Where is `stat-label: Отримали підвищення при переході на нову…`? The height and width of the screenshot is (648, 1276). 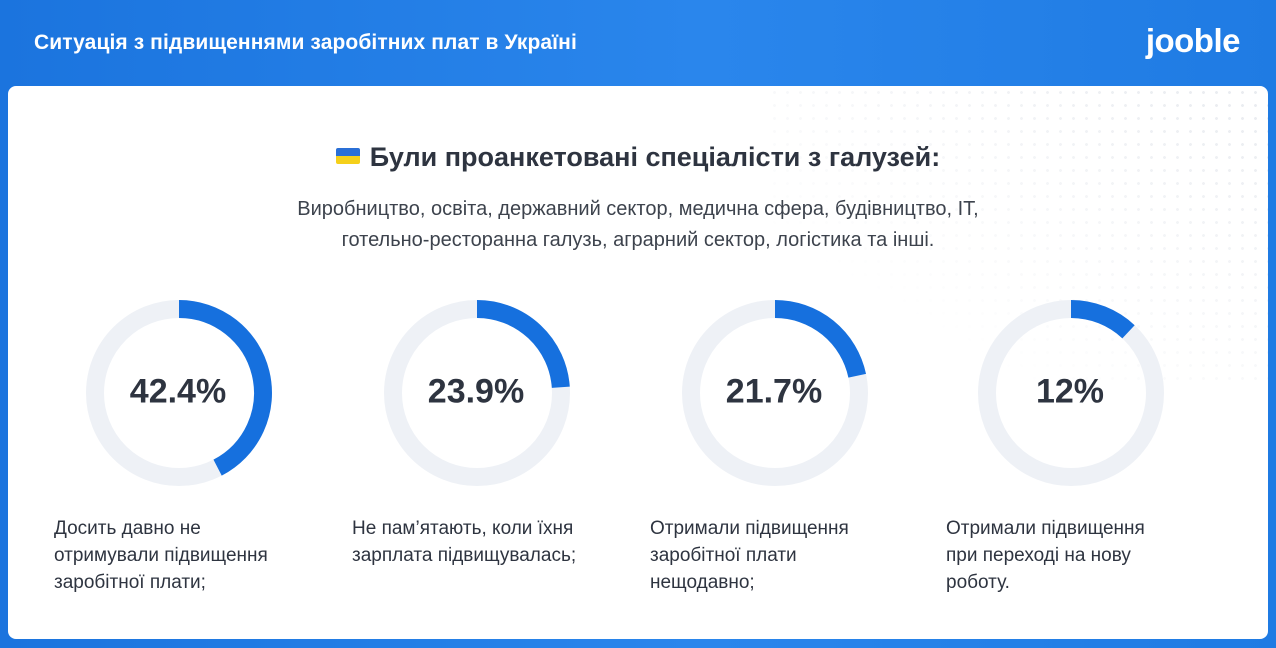
stat-label: Отримали підвищення при переході на нову… is located at coordinates (1071, 555).